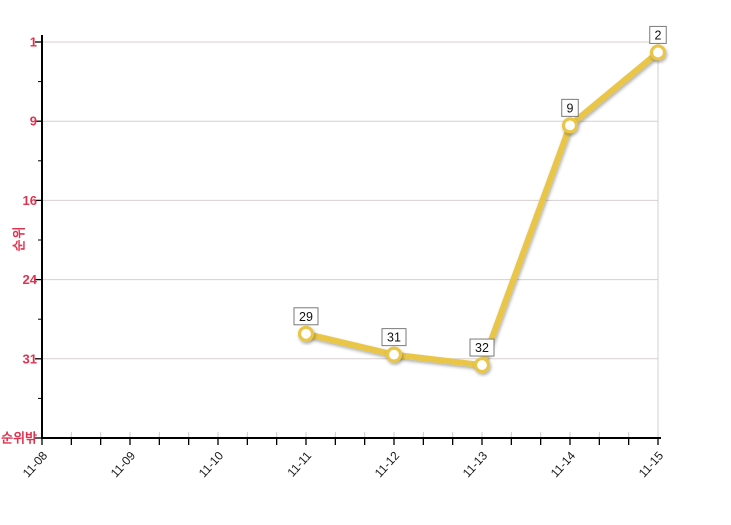 This screenshot has height=525, width=731. I want to click on data-point-label: 29, so click(306, 317).